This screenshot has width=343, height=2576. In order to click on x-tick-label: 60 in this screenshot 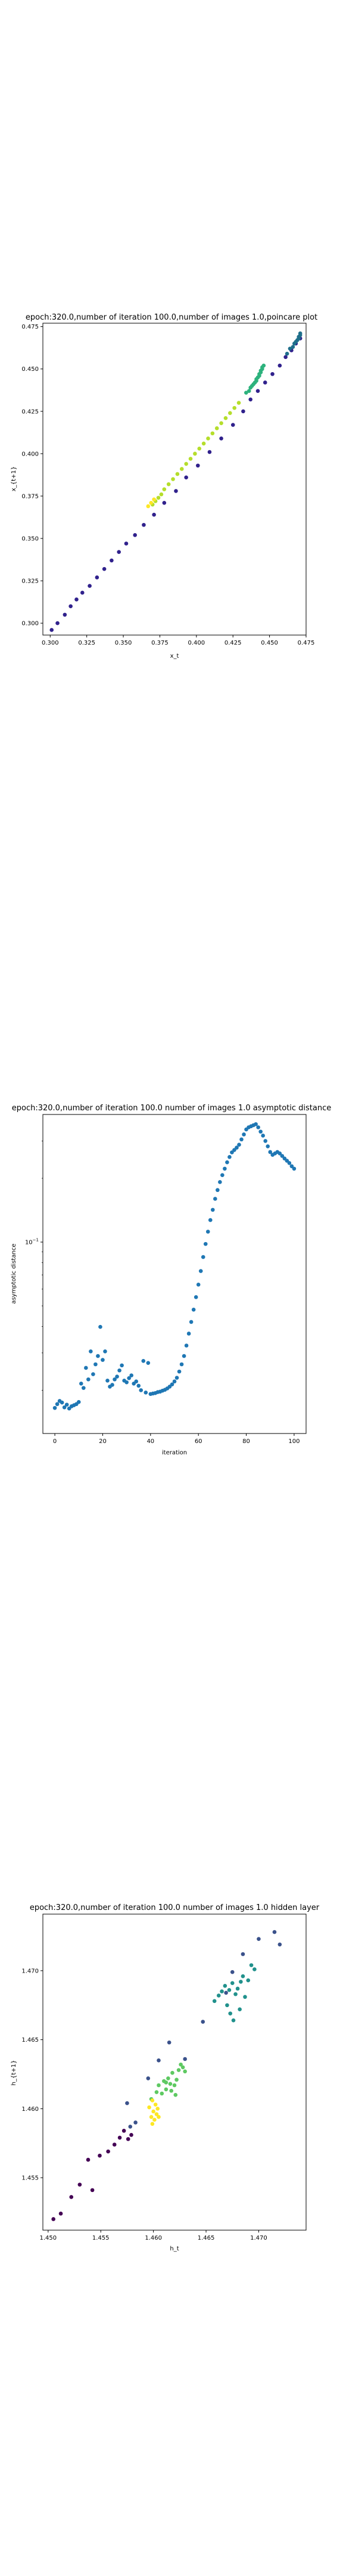, I will do `click(198, 1441)`.